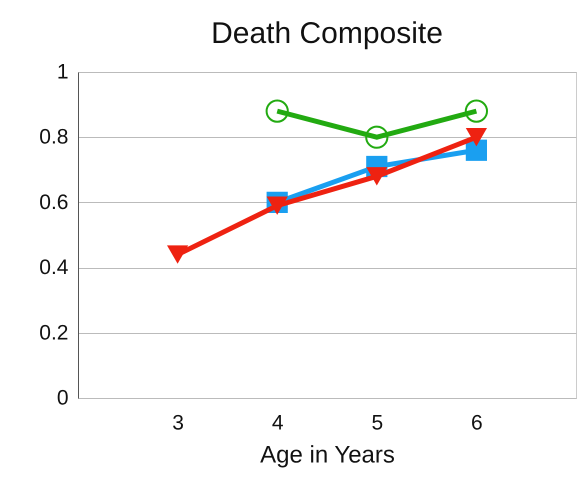 The height and width of the screenshot is (498, 580). I want to click on y-tick-label: 0.6, so click(53, 202).